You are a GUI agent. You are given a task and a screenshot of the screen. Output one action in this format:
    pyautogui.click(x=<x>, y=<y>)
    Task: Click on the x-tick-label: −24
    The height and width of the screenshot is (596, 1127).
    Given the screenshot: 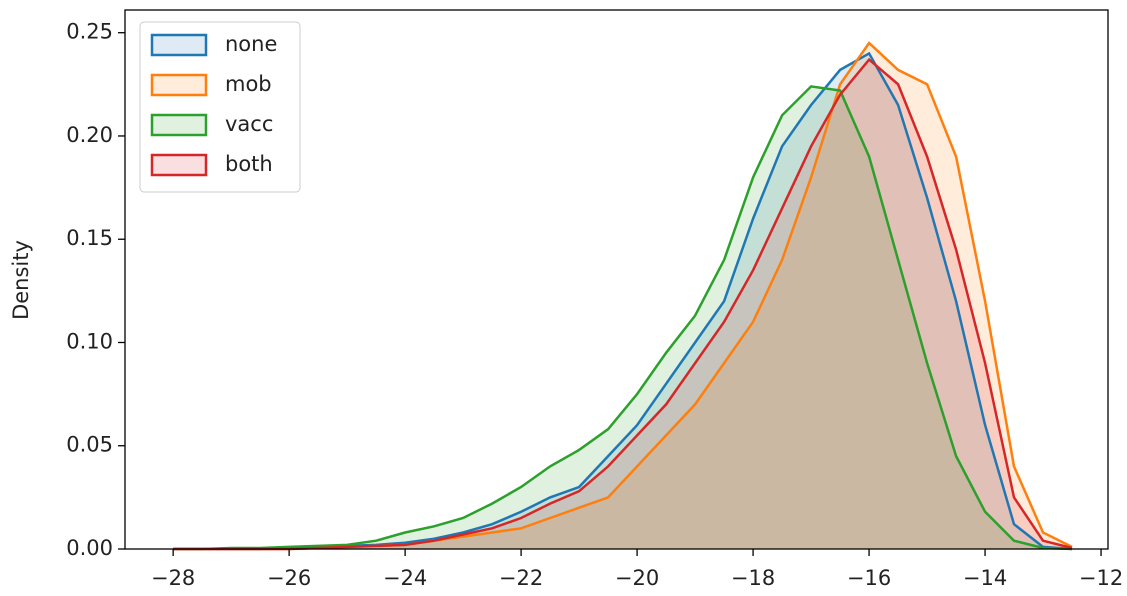 What is the action you would take?
    pyautogui.click(x=405, y=578)
    